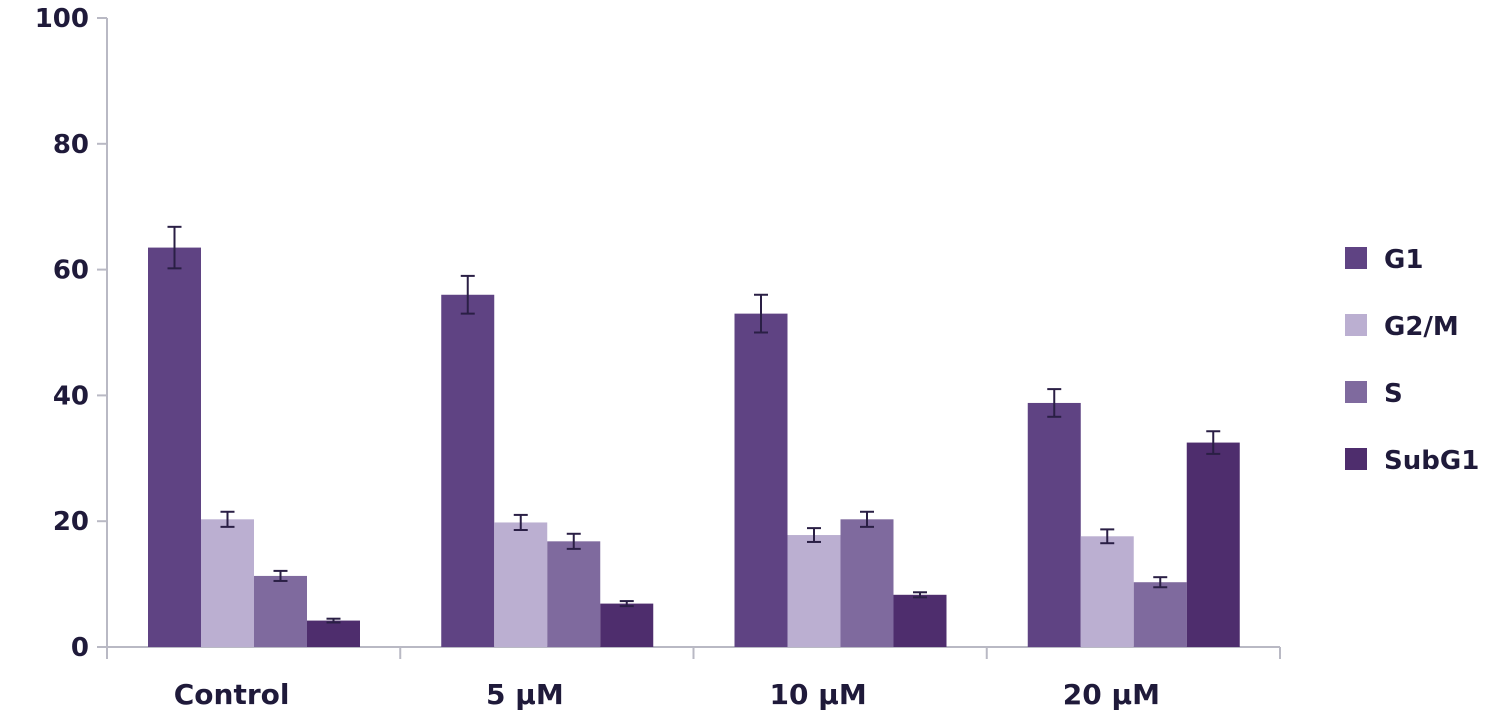  I want to click on y-tick-label: 80, so click(71, 145).